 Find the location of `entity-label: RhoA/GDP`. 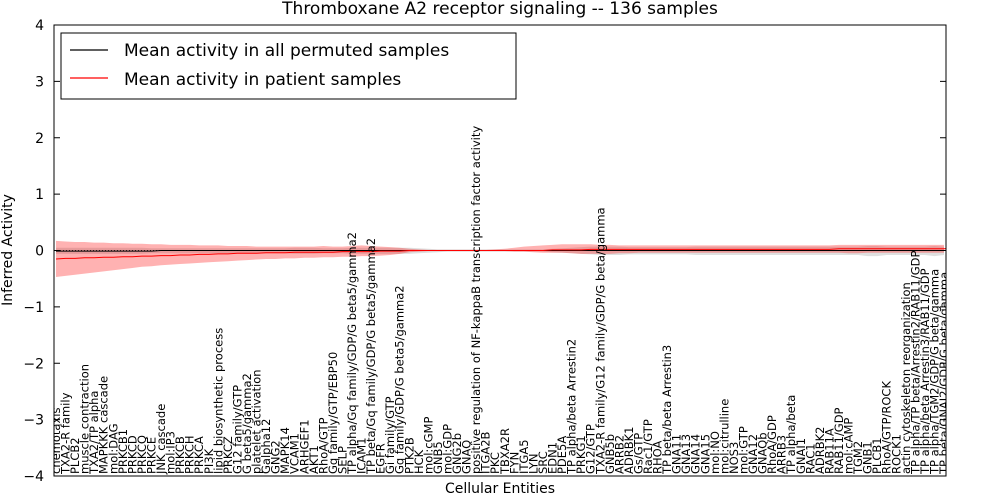

entity-label: RhoA/GDP is located at coordinates (772, 444).